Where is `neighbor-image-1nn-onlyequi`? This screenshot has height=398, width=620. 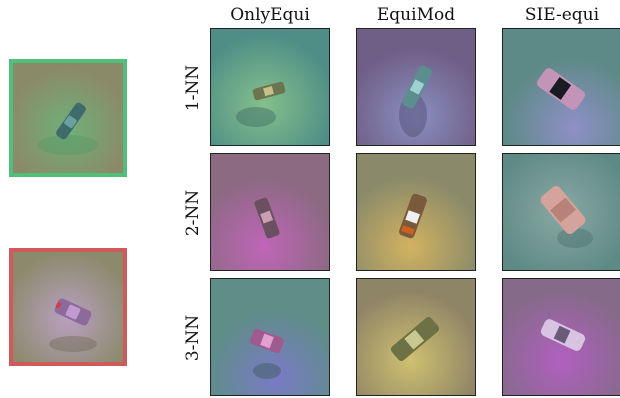 neighbor-image-1nn-onlyequi is located at coordinates (270, 87).